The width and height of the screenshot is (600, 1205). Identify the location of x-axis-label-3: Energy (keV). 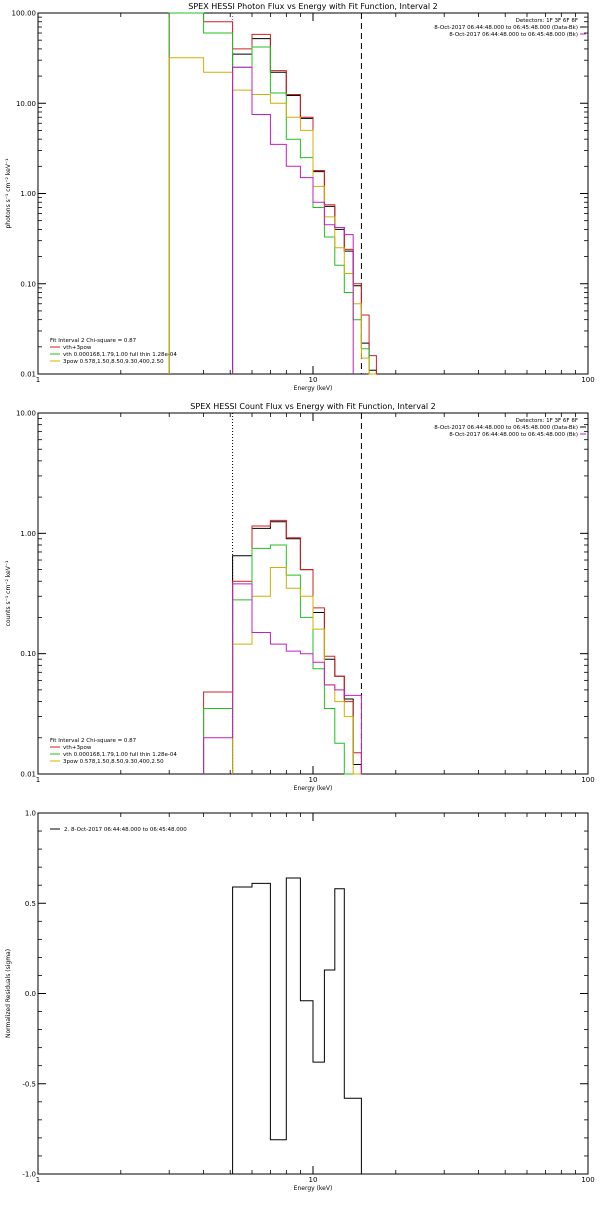
(313, 1188).